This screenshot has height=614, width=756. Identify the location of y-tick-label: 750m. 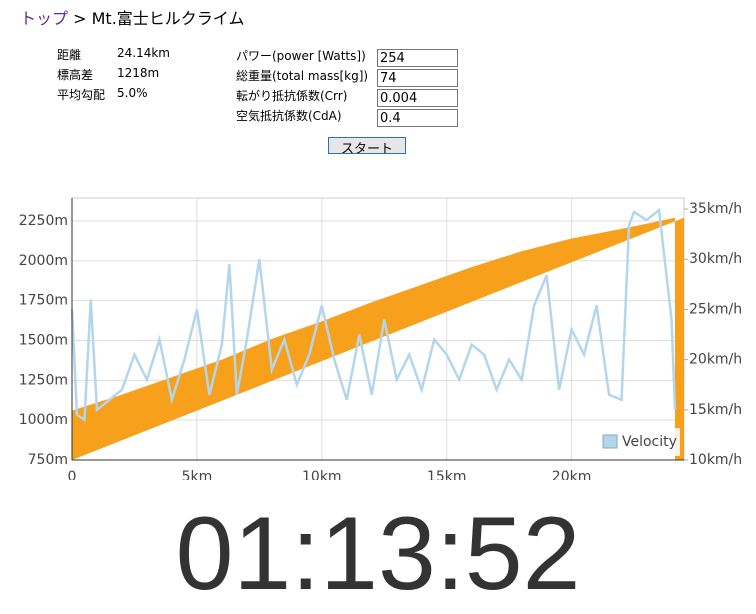
(48, 460).